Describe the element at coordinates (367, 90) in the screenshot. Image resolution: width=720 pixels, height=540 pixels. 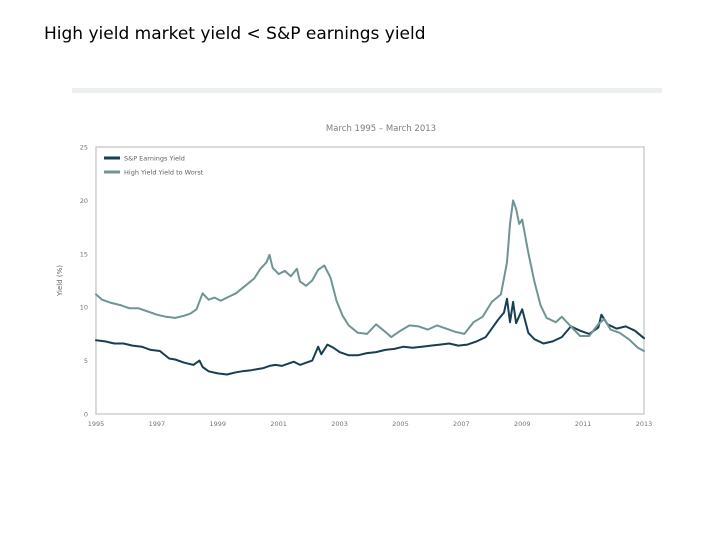
I see `header-divider-band` at that location.